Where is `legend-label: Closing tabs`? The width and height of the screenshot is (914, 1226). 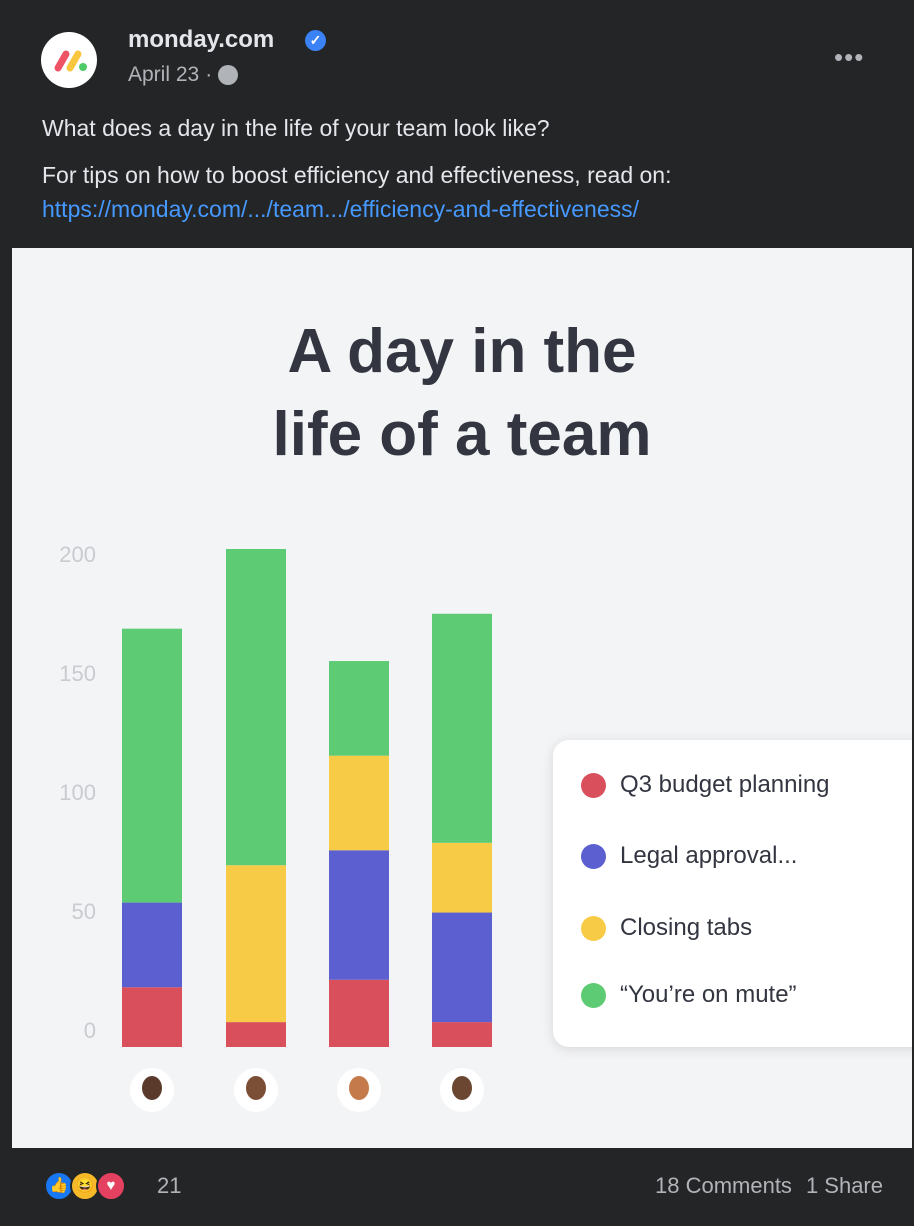
legend-label: Closing tabs is located at coordinates (686, 927).